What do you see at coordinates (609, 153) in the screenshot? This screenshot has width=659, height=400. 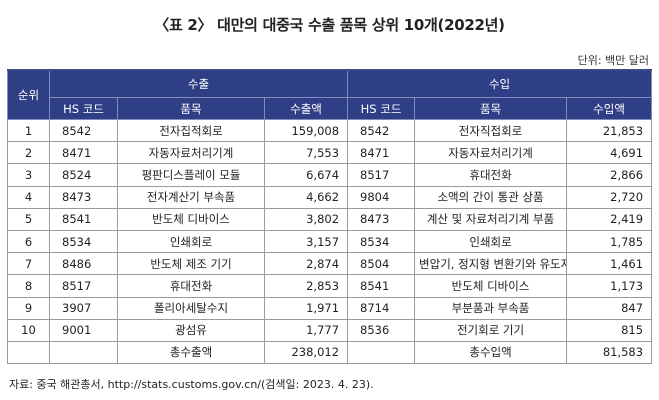 I see `import-amount-cell: 4,691` at bounding box center [609, 153].